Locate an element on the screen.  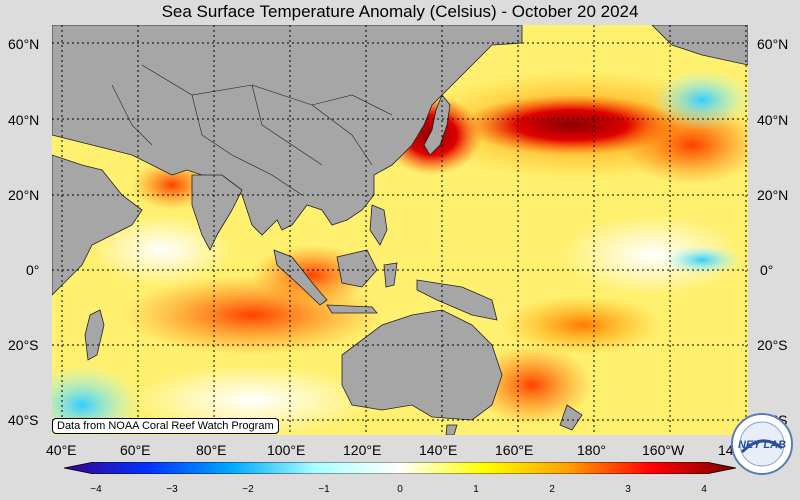
colorbar-tick: −1 is located at coordinates (324, 489).